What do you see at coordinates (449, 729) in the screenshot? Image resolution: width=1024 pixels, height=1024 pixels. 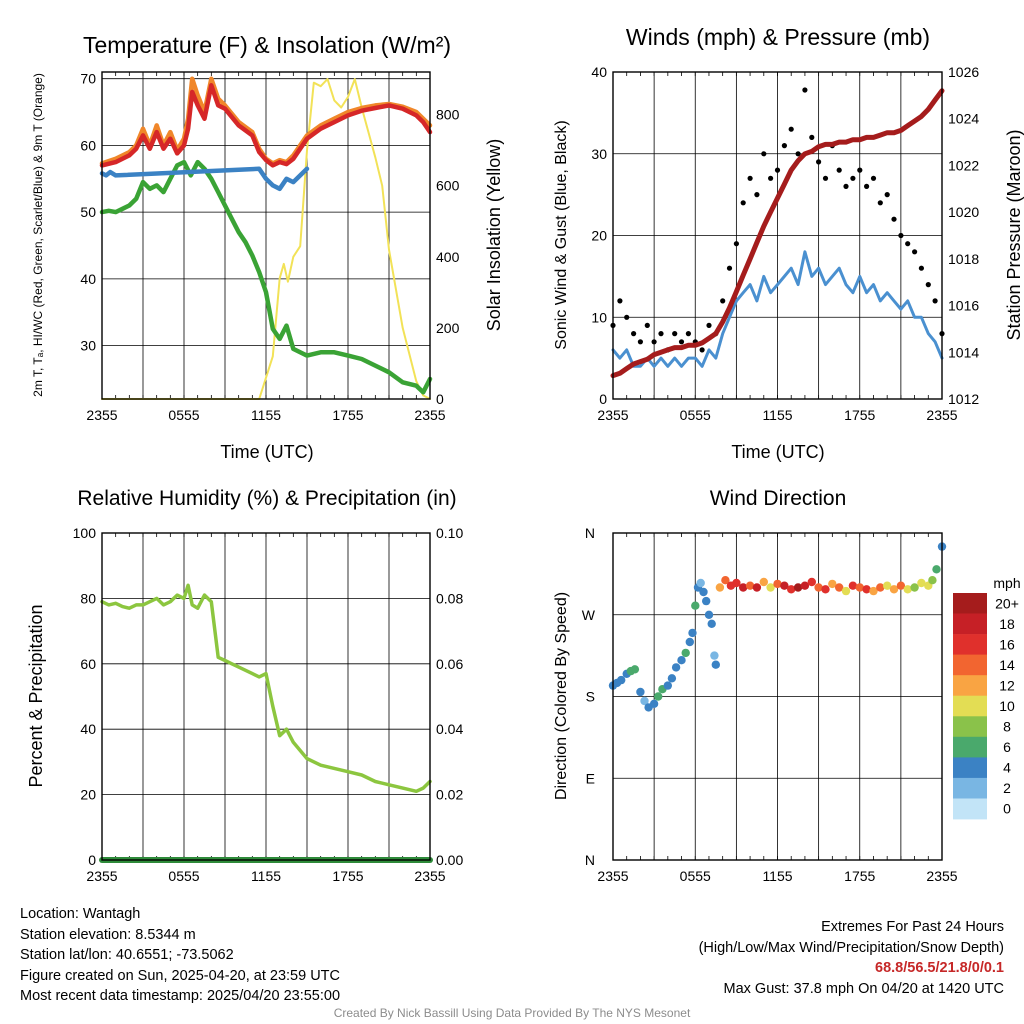 I see `rh-y2-tick-label: 0.04` at bounding box center [449, 729].